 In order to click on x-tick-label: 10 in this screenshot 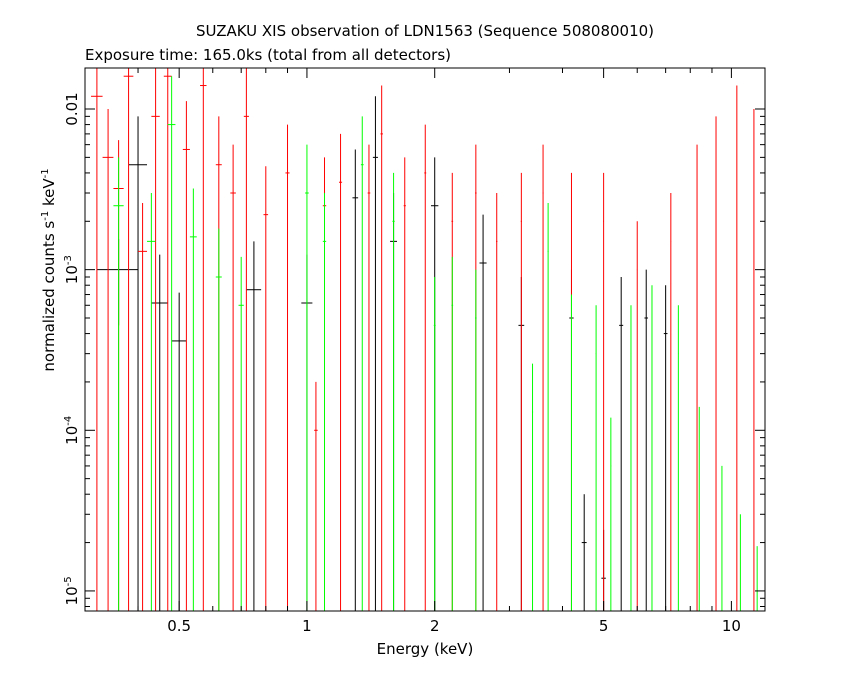, I will do `click(731, 626)`.